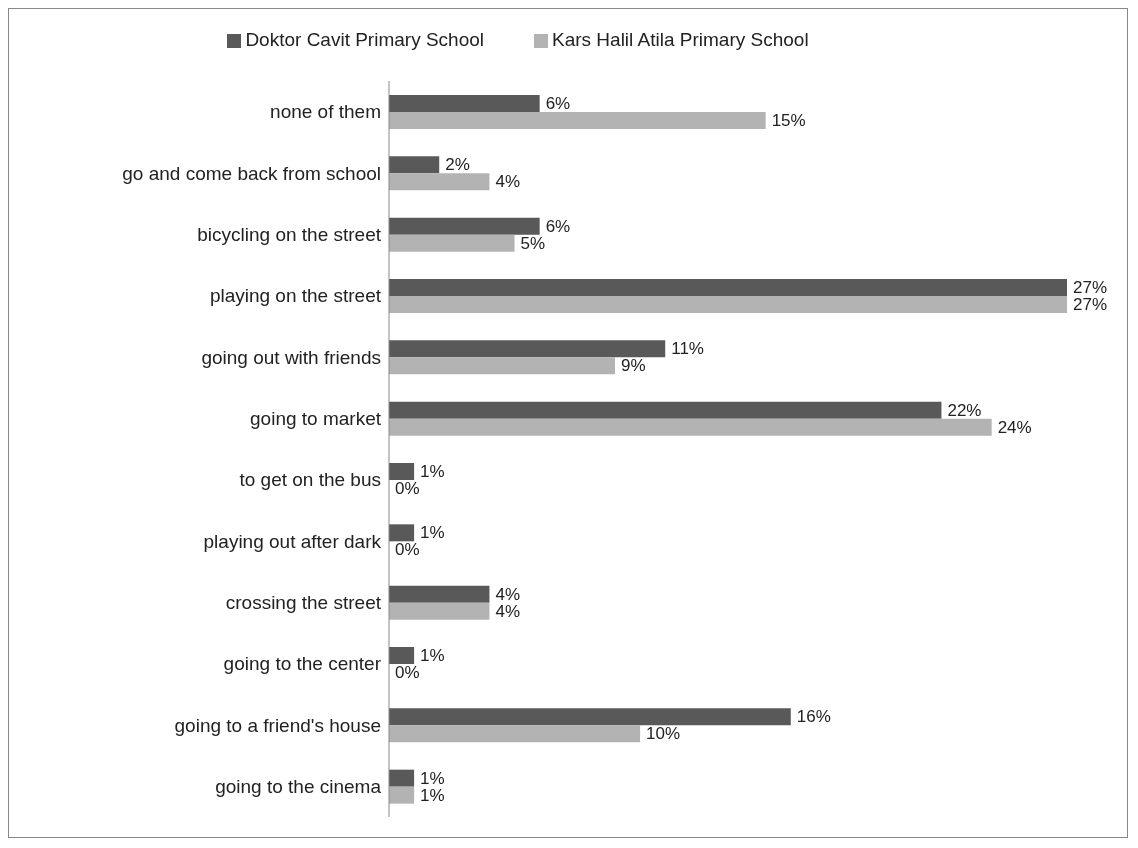 This screenshot has height=848, width=1138. Describe the element at coordinates (302, 664) in the screenshot. I see `y-tick-label: going to the center` at that location.